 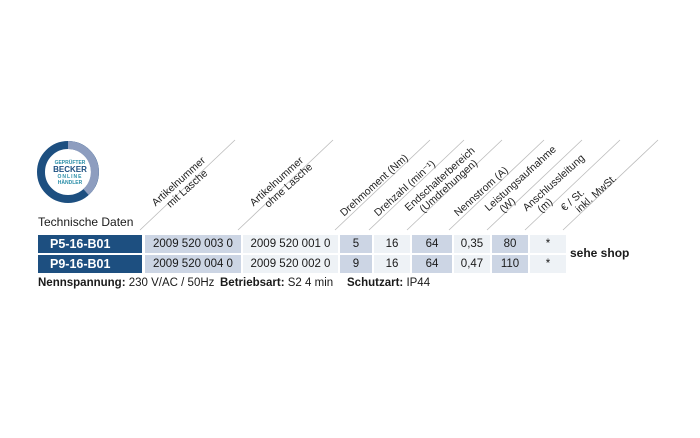 What do you see at coordinates (510, 264) in the screenshot?
I see `table-cell: 110` at bounding box center [510, 264].